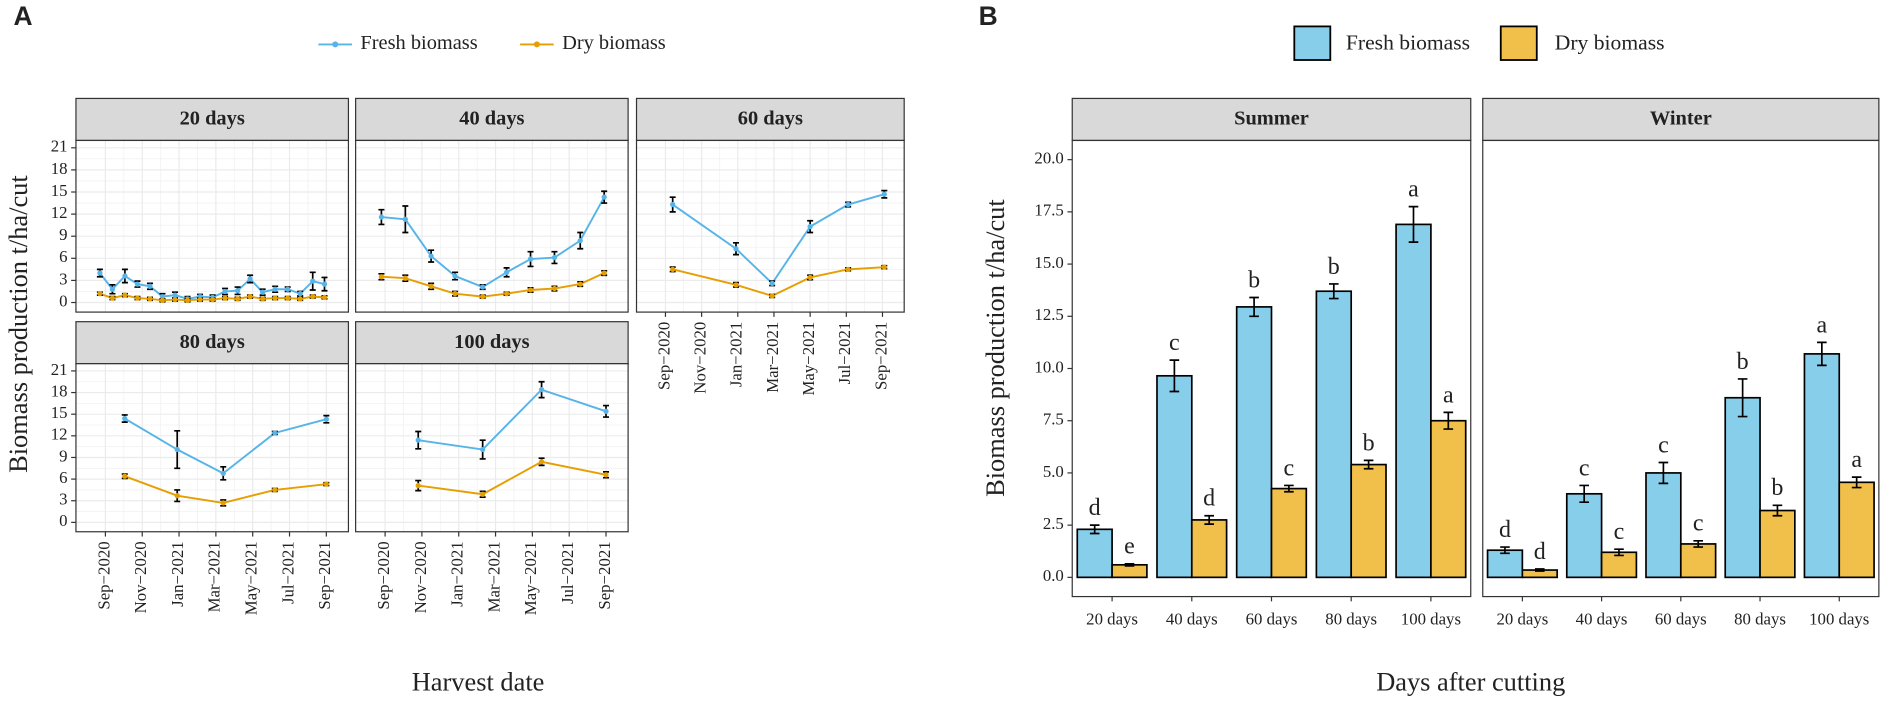  I want to click on y-tick-label: 20.0, so click(1048, 158).